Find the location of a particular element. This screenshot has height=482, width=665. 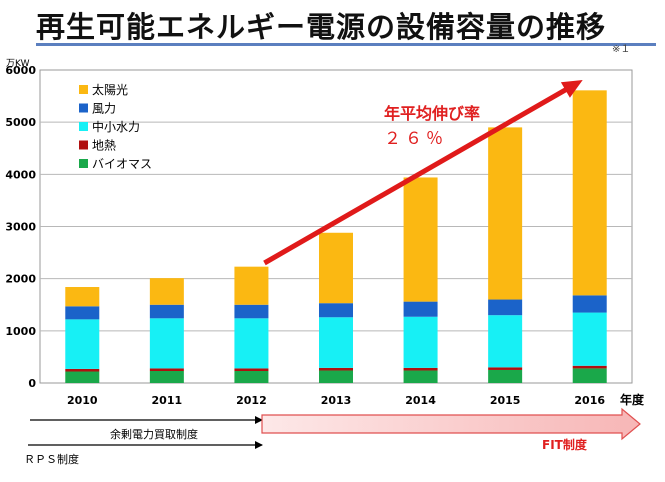

y-tick-label: 1000 is located at coordinates (20, 331).